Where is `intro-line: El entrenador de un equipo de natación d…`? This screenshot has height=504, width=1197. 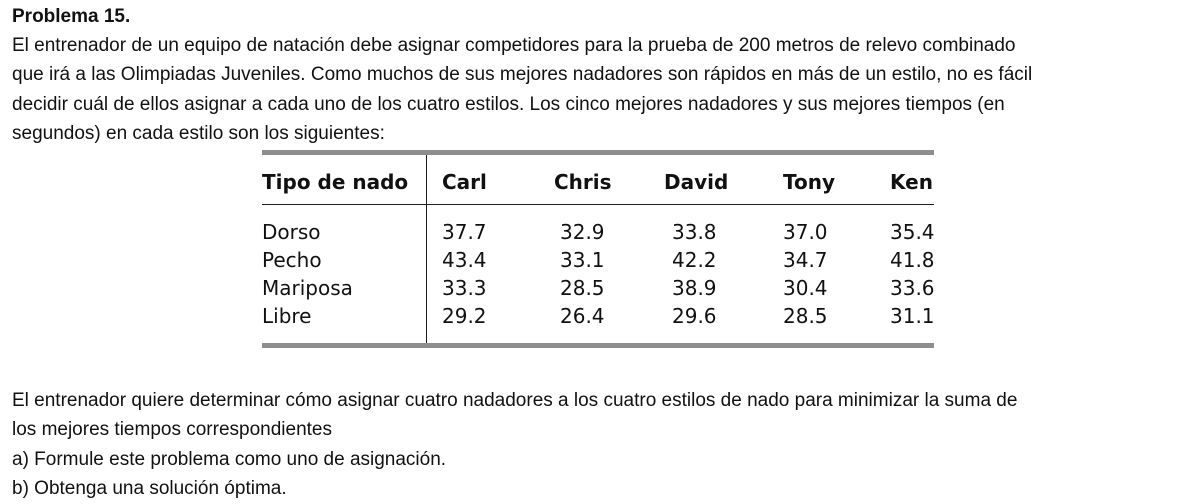
intro-line: El entrenador de un equipo de natación d… is located at coordinates (514, 45).